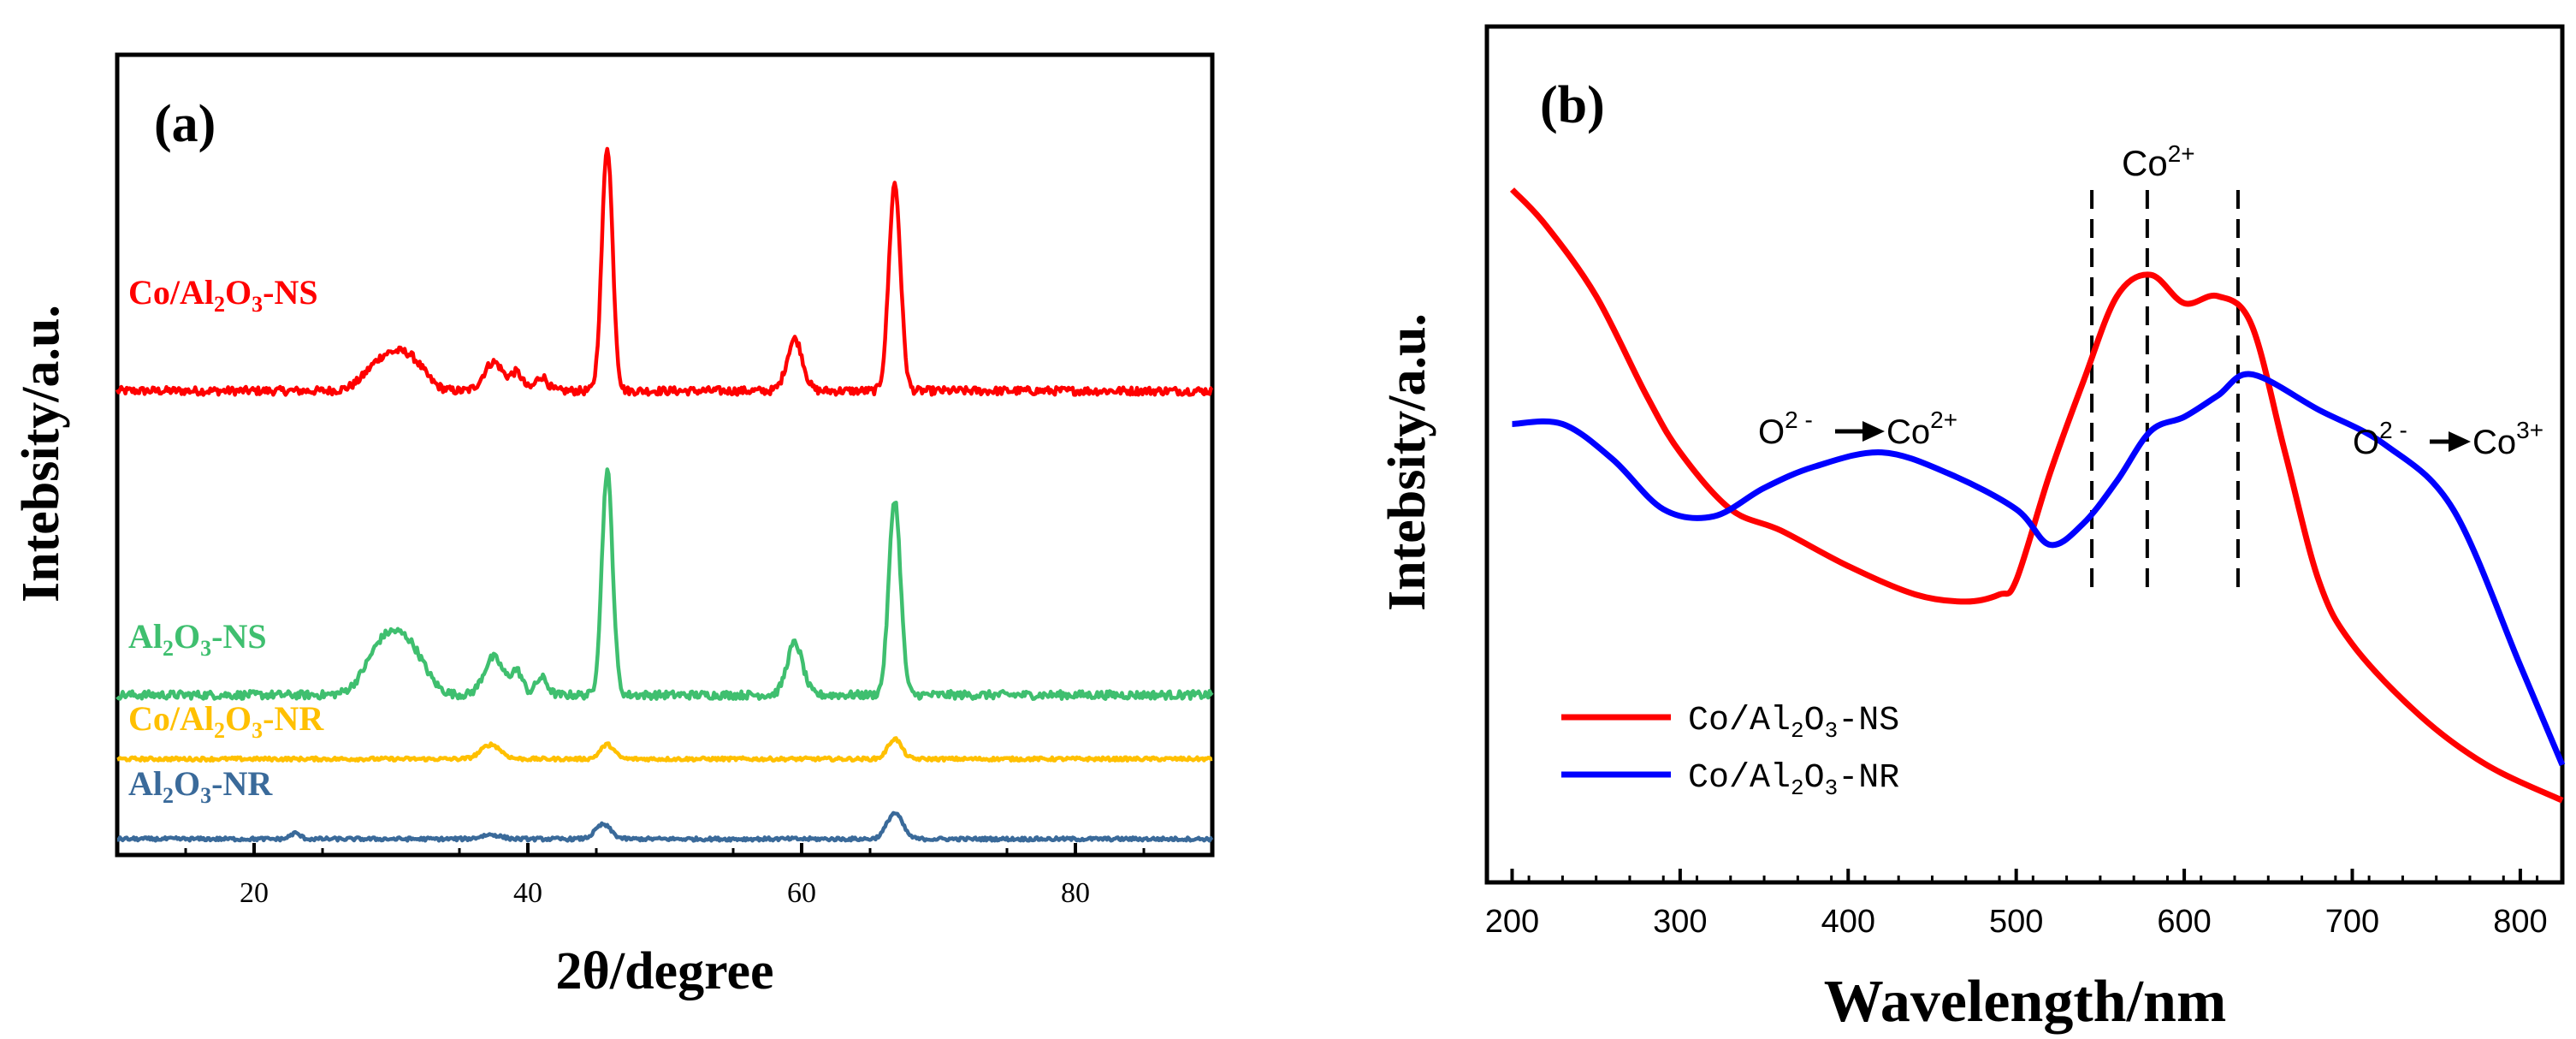 Image resolution: width=2576 pixels, height=1039 pixels. What do you see at coordinates (1512, 922) in the screenshot?
I see `b-x-tick-label-0: 200` at bounding box center [1512, 922].